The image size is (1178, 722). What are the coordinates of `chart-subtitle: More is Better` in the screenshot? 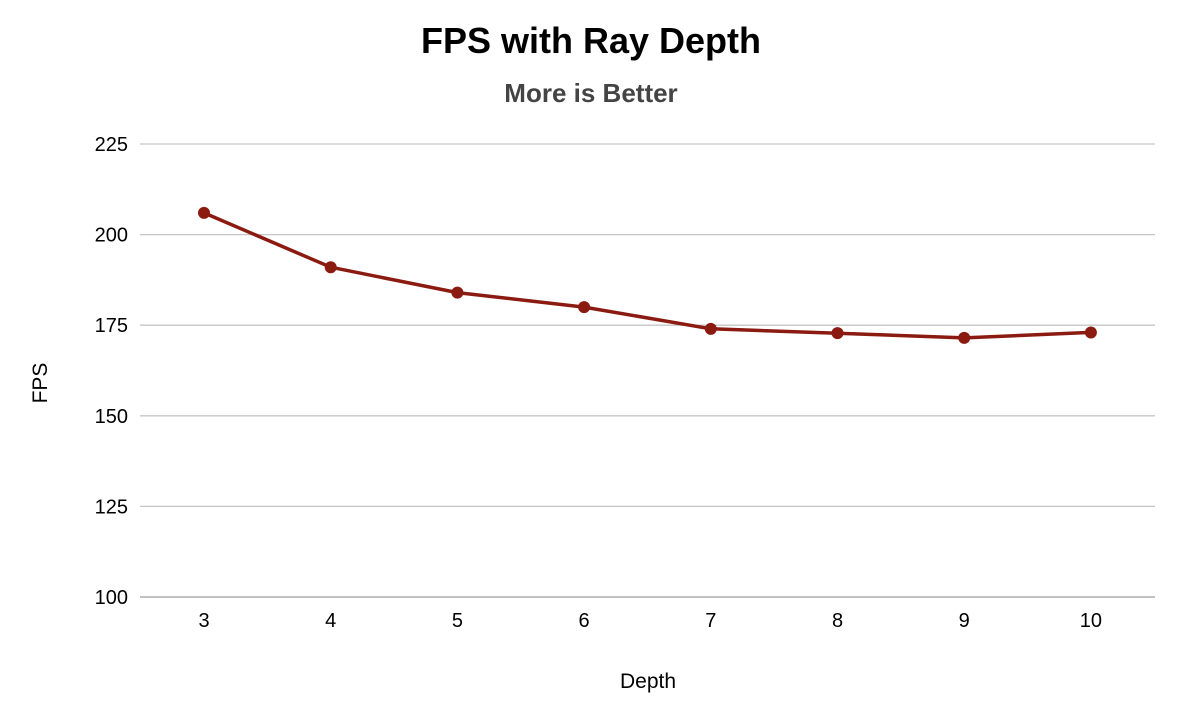 It's located at (591, 93).